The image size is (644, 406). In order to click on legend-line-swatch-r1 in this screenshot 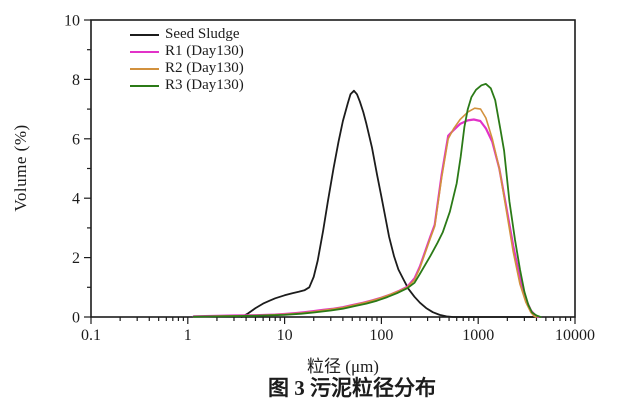, I will do `click(144, 51)`.